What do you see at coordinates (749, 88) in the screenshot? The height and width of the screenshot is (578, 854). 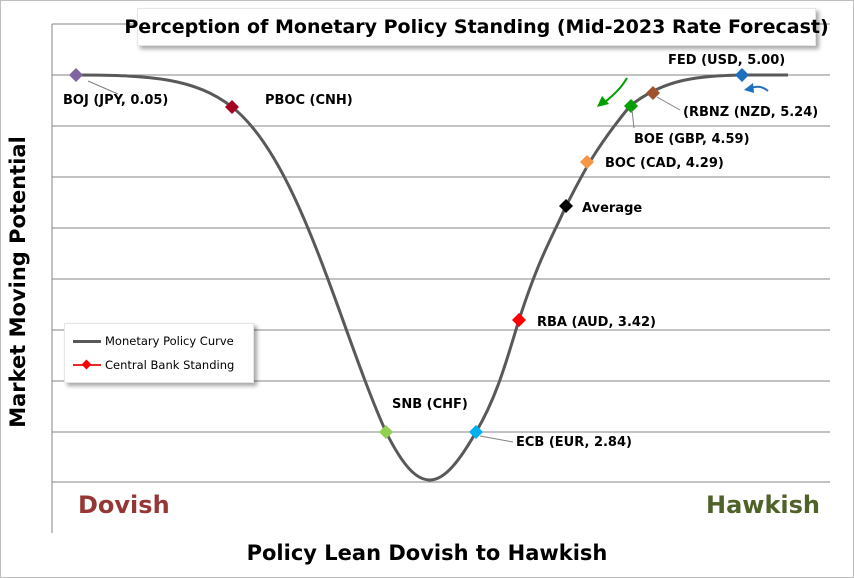 I see `blue-arrow-head` at bounding box center [749, 88].